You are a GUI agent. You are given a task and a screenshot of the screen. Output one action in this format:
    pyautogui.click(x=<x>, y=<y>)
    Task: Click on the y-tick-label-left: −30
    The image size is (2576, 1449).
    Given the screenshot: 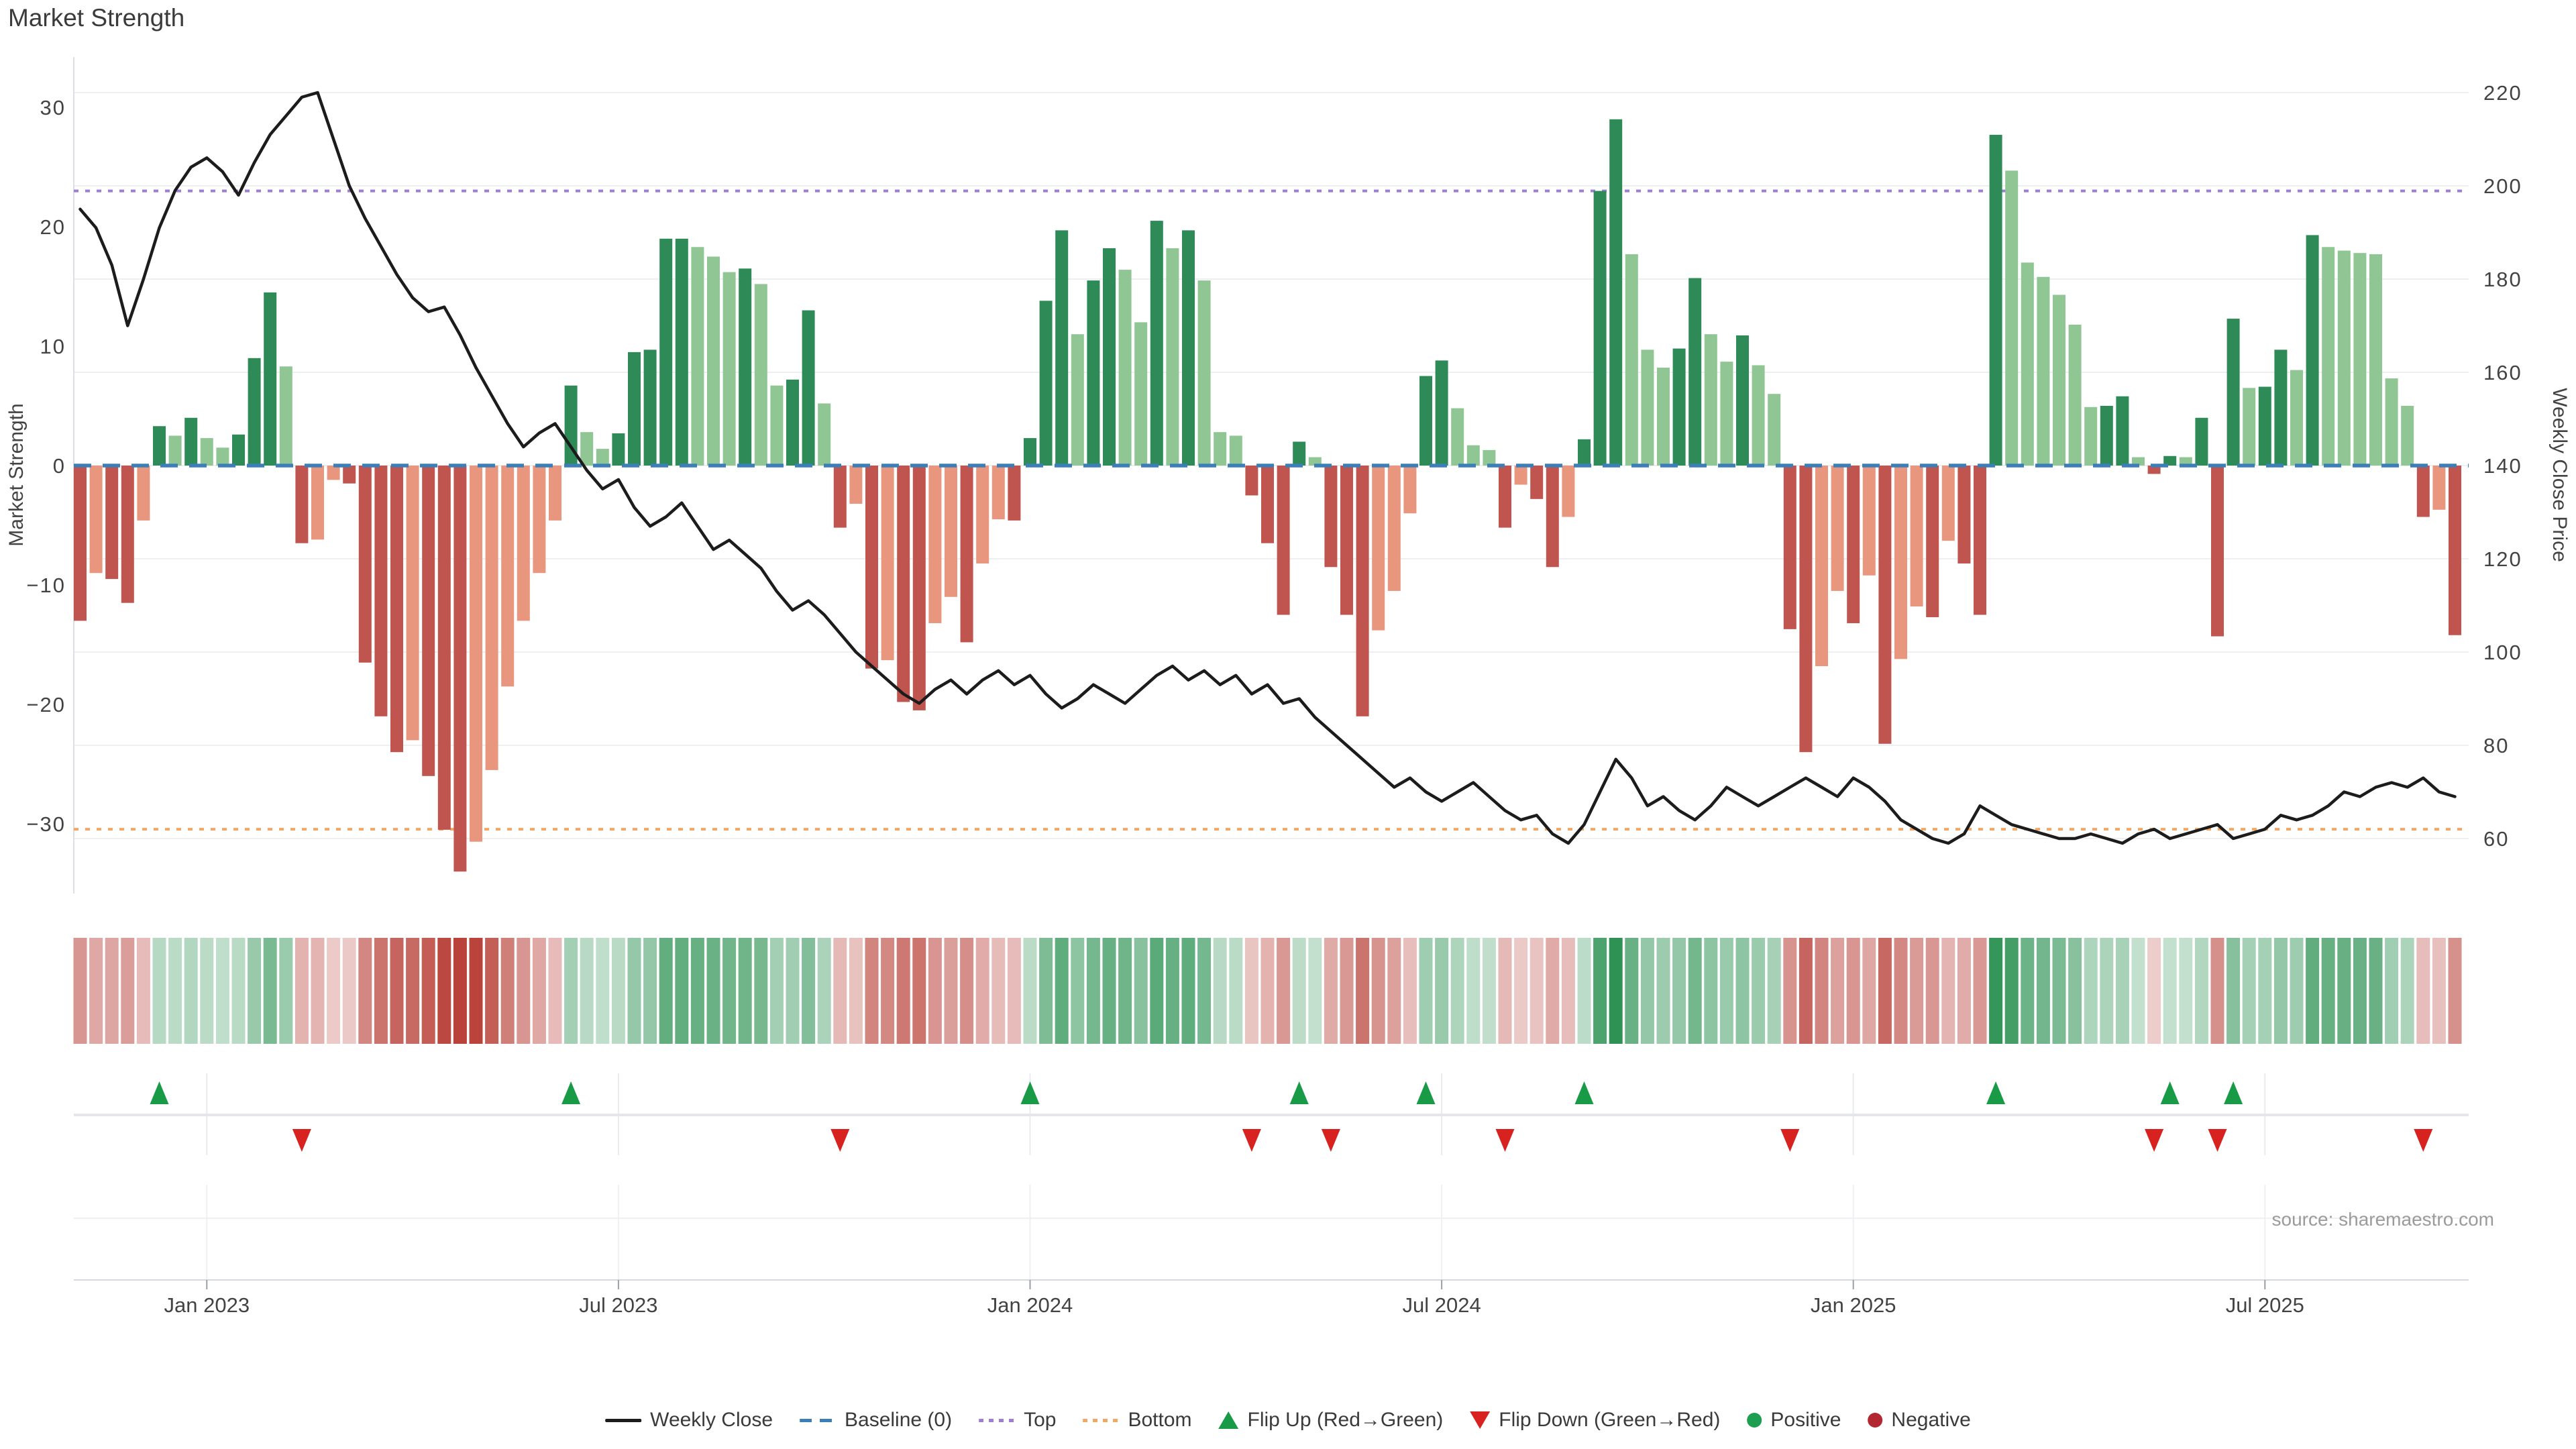 What is the action you would take?
    pyautogui.click(x=46, y=824)
    